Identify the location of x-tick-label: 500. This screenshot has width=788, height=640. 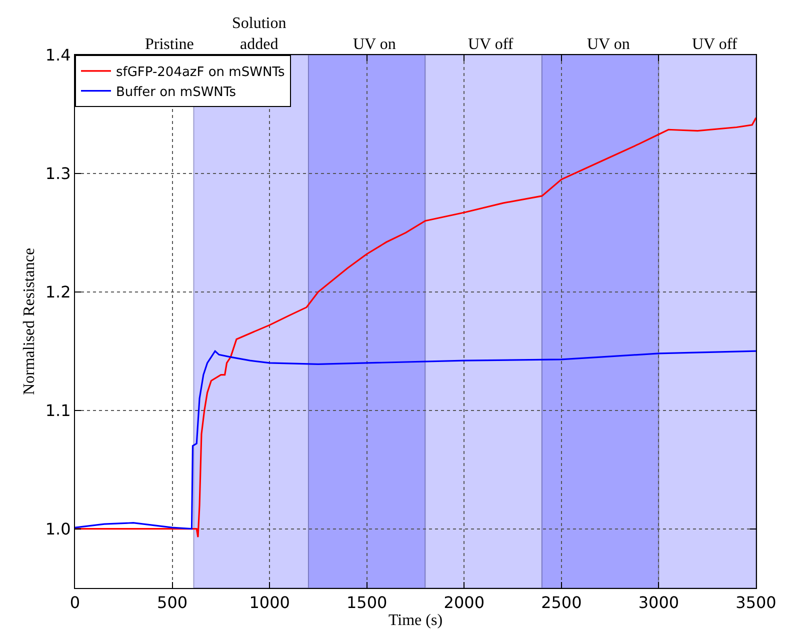
(172, 602).